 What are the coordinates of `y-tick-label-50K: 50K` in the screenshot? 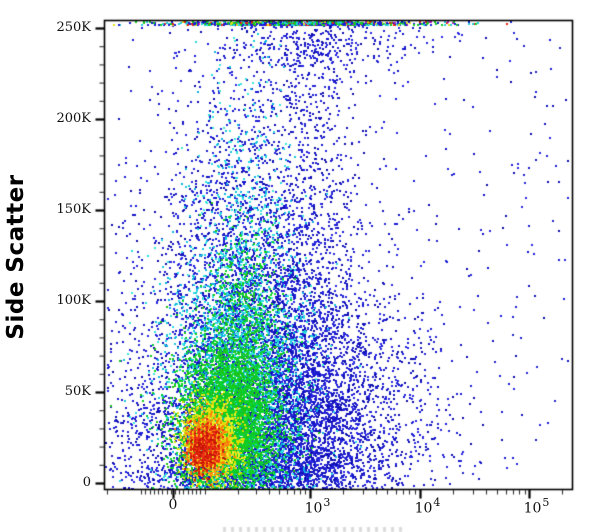 It's located at (77, 391).